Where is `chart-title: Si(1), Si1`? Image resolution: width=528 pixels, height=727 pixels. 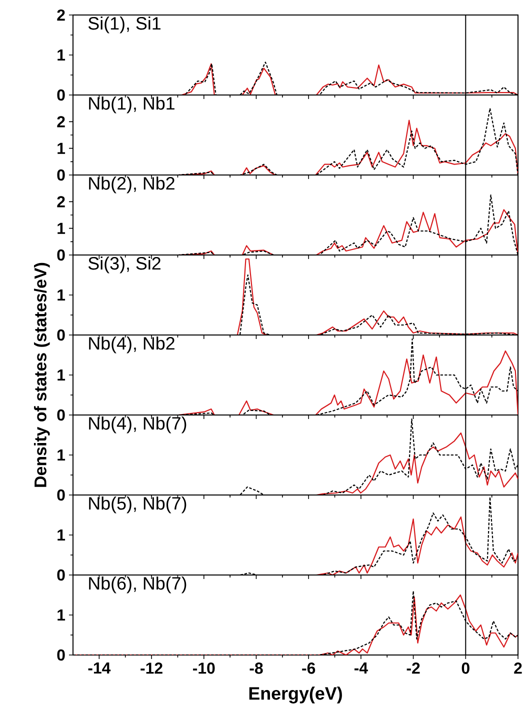 chart-title: Si(1), Si1 is located at coordinates (124, 25).